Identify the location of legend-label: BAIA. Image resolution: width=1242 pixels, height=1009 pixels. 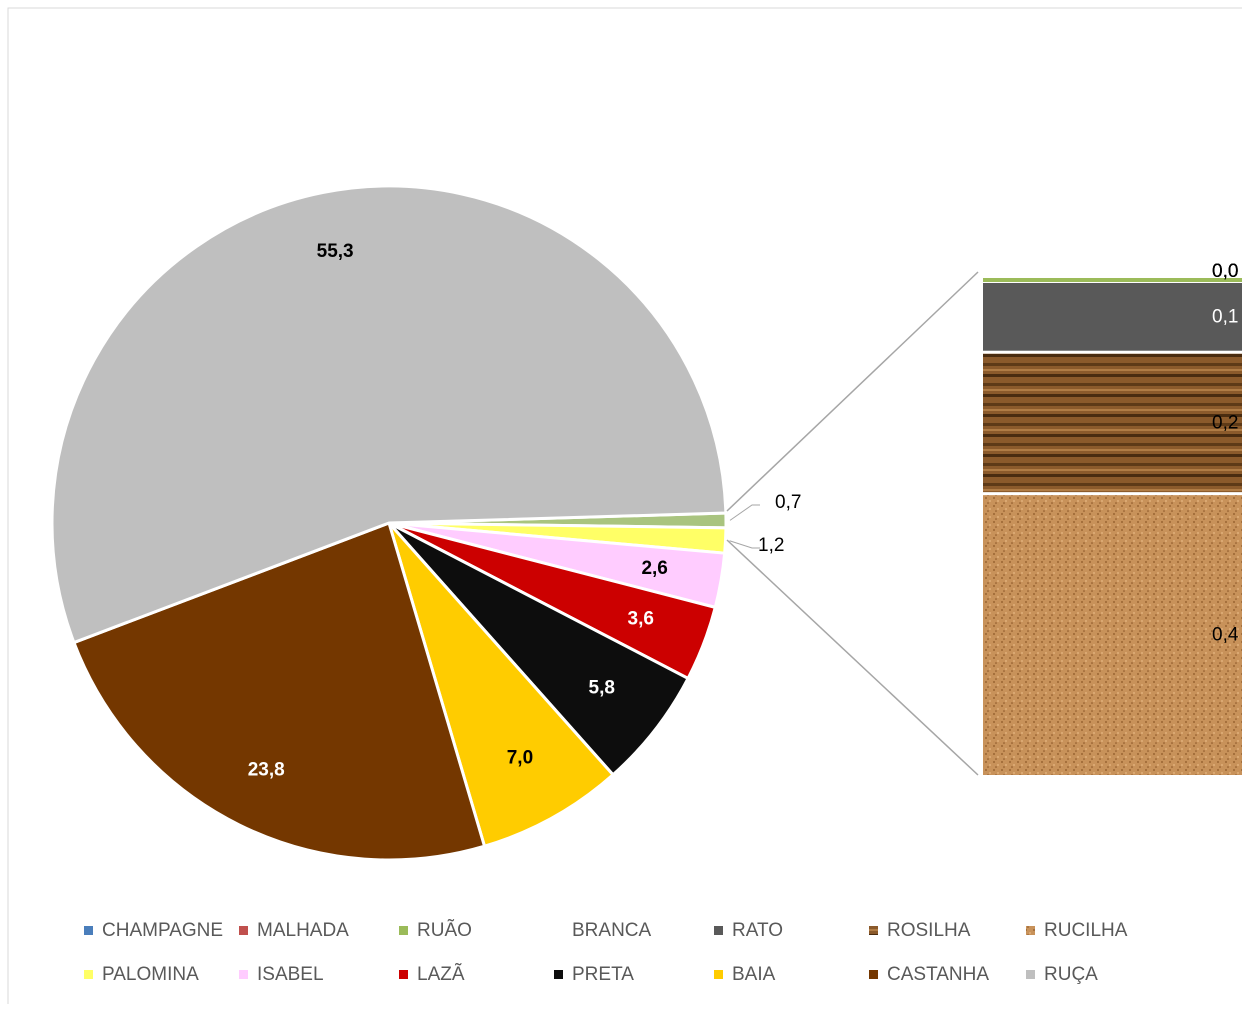
(754, 974).